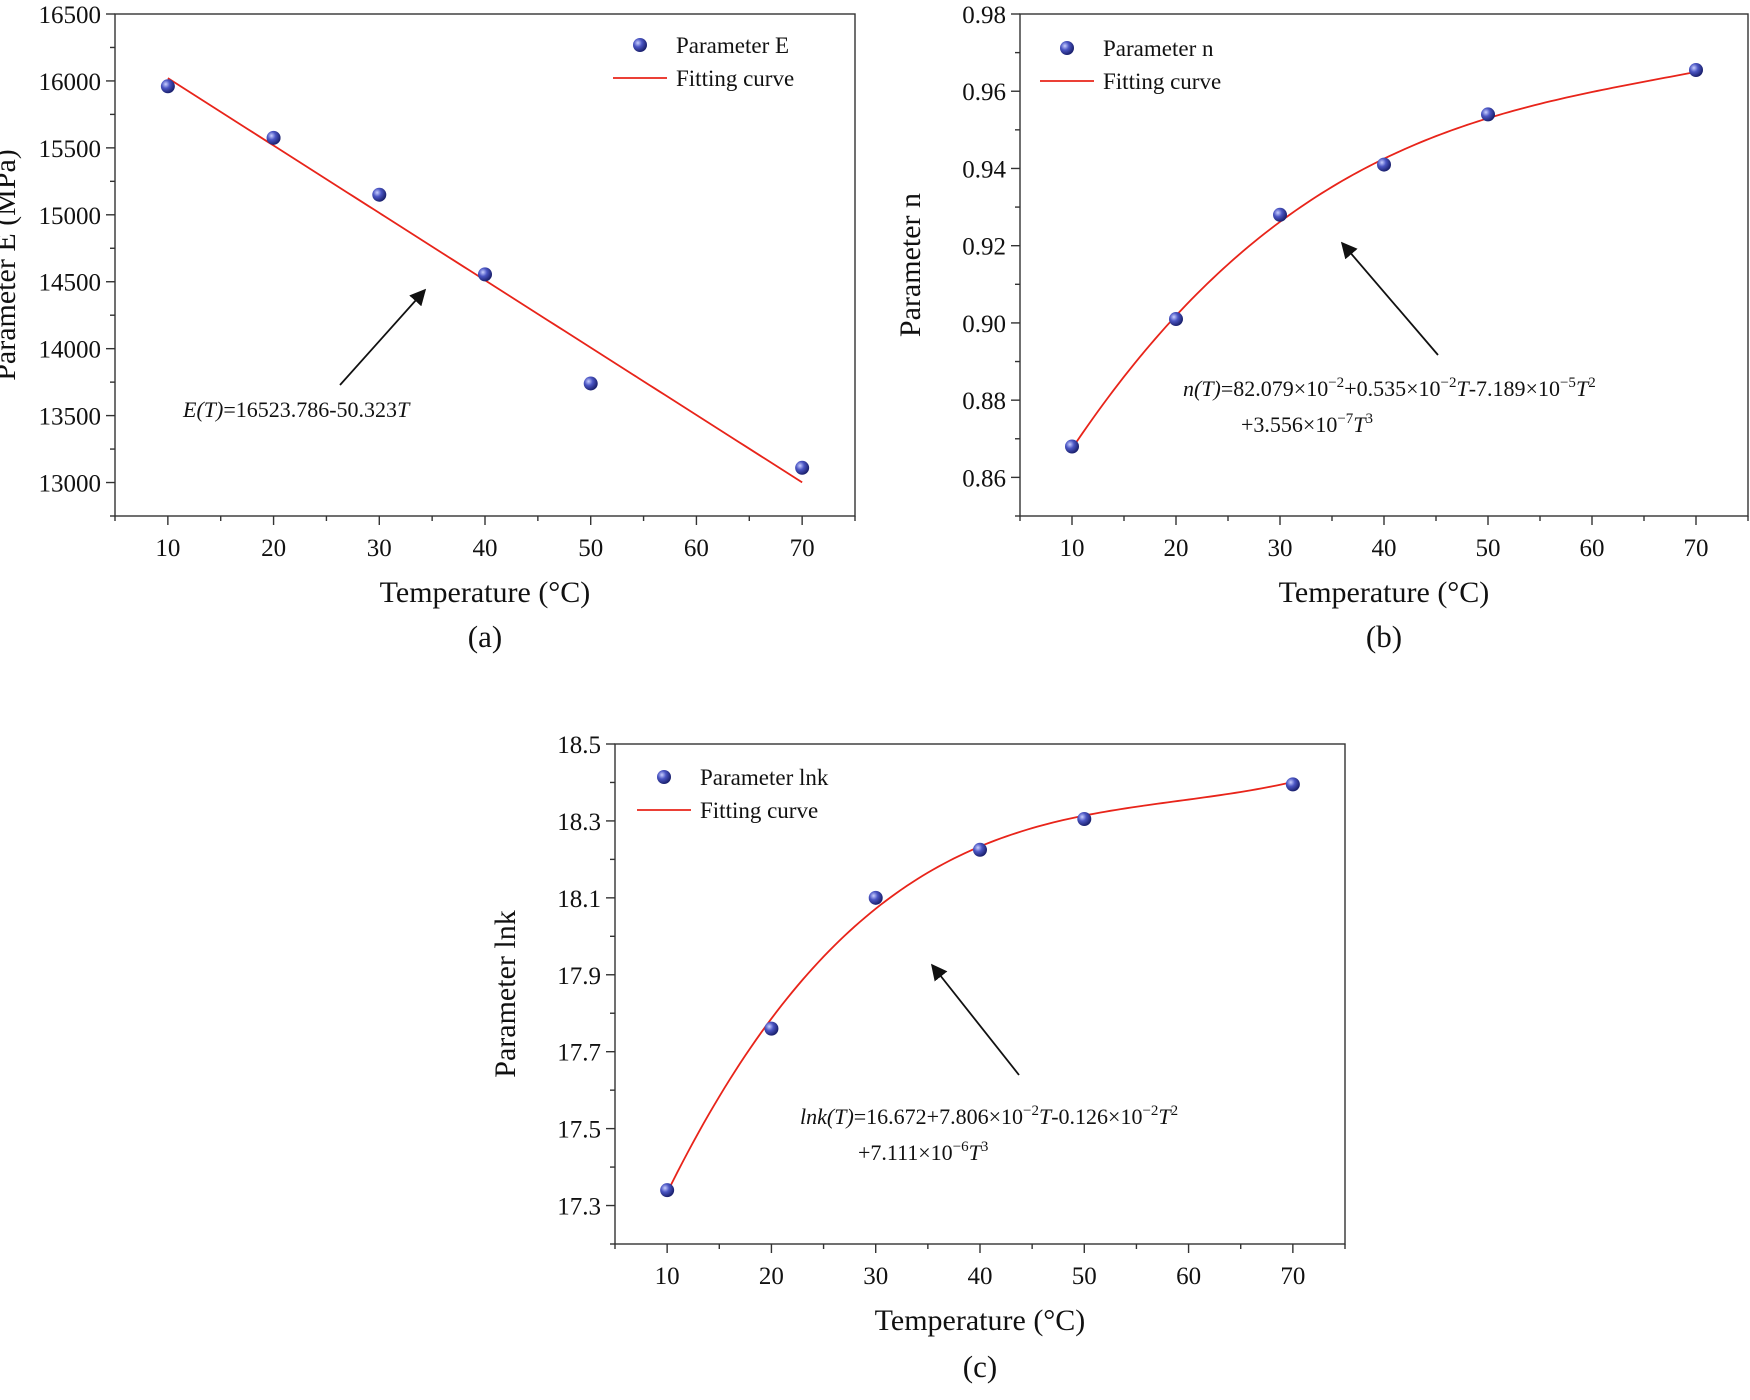 The width and height of the screenshot is (1750, 1400). Describe the element at coordinates (505, 993) in the screenshot. I see `y-axis-title: Parameter lnk` at that location.